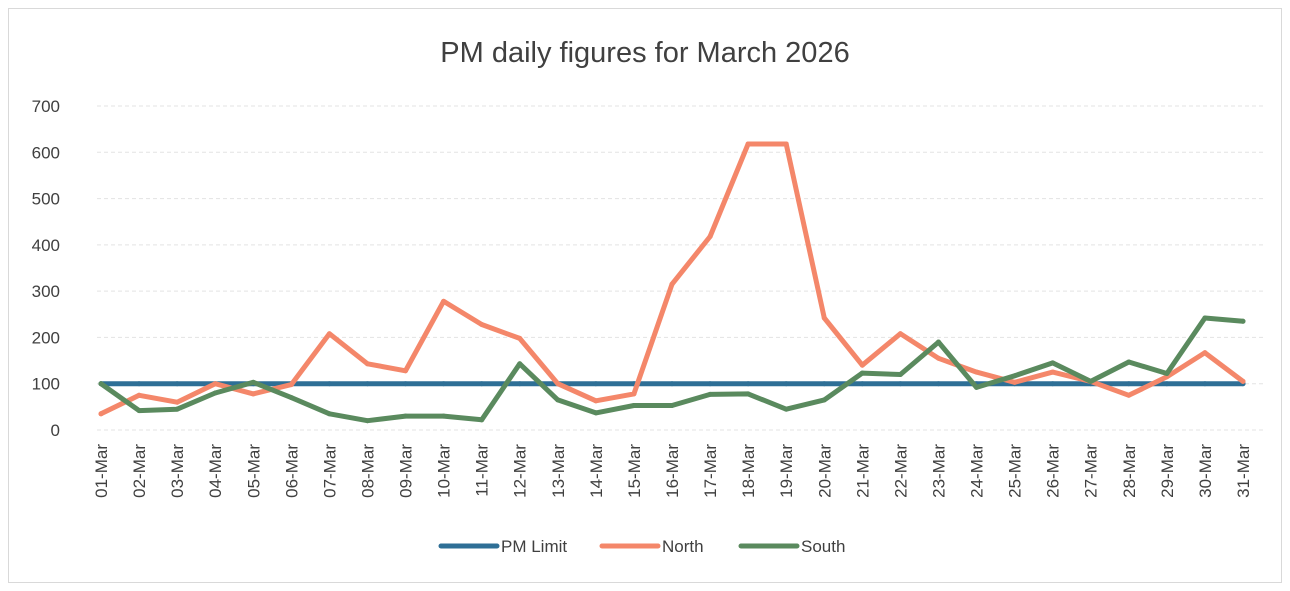  Describe the element at coordinates (1015, 471) in the screenshot. I see `x-tick-label: 25-Mar` at that location.